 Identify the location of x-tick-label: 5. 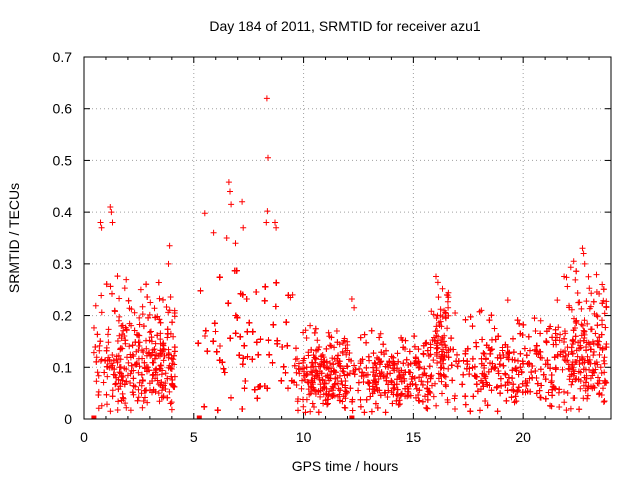
(194, 437).